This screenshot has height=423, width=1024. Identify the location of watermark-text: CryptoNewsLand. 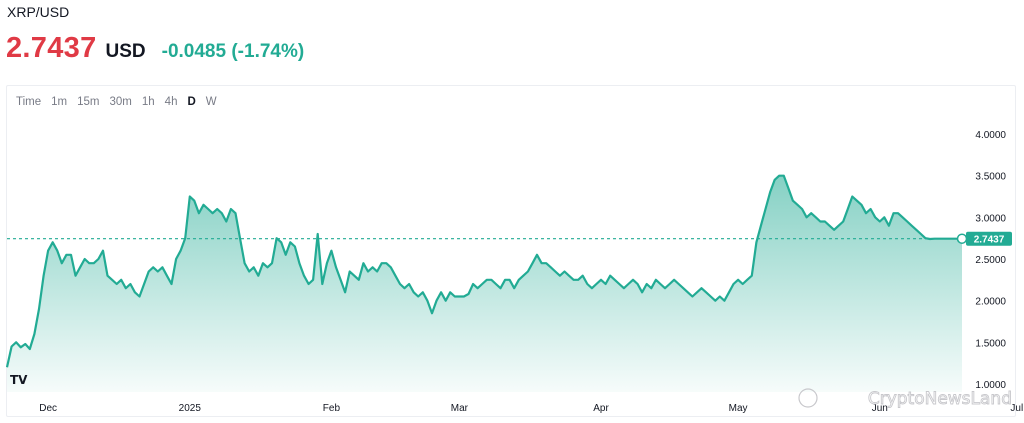
(940, 399).